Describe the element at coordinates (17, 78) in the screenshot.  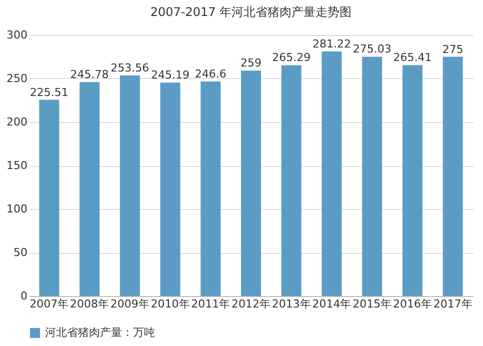
I see `y-tick-label: 250` at that location.